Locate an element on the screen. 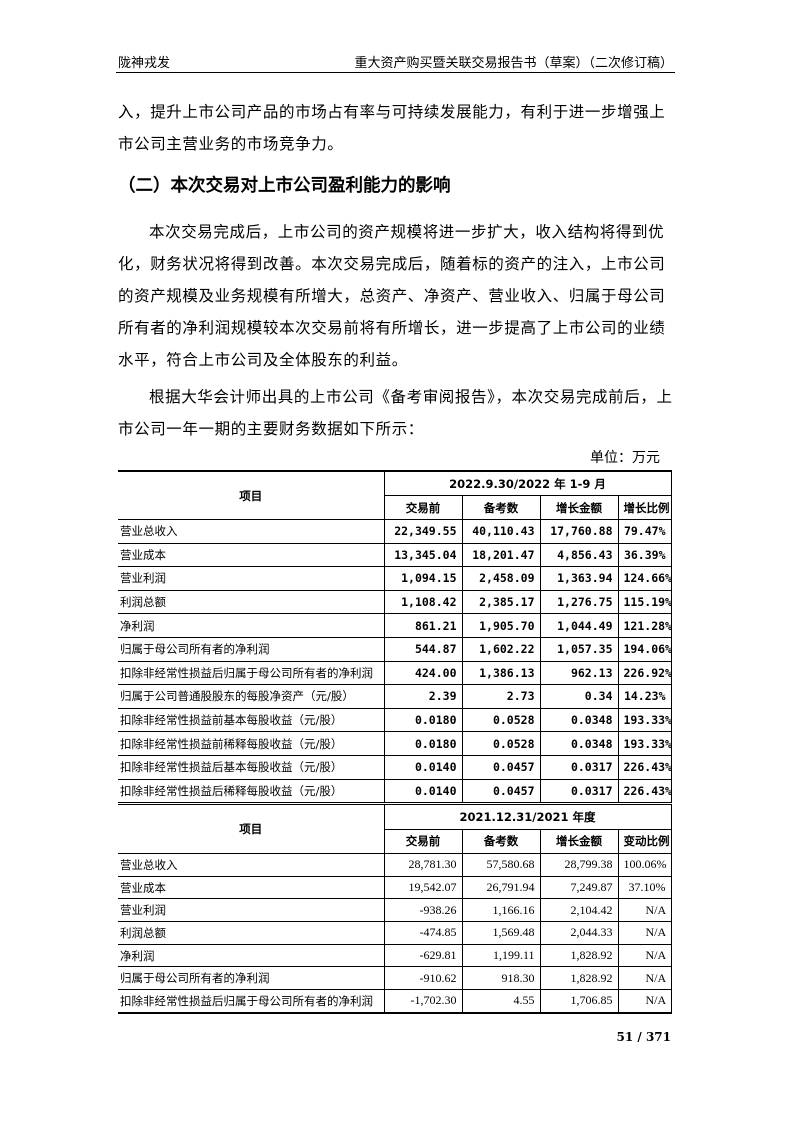 The height and width of the screenshot is (1122, 793). table-row: 净利润 -629.81 1,199.11 1,828.92 N/A is located at coordinates (395, 955).